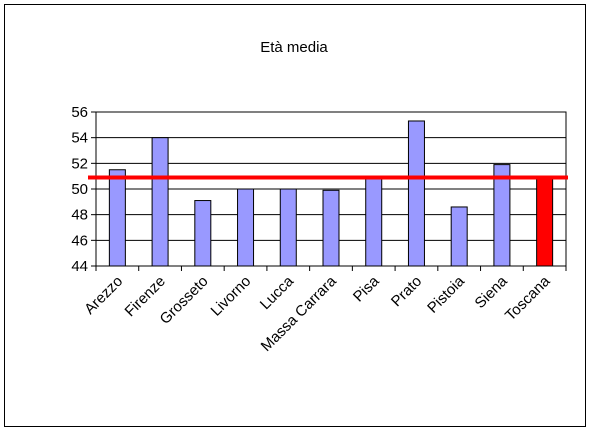 The height and width of the screenshot is (430, 590). What do you see at coordinates (545, 221) in the screenshot?
I see `bar-toscana` at bounding box center [545, 221].